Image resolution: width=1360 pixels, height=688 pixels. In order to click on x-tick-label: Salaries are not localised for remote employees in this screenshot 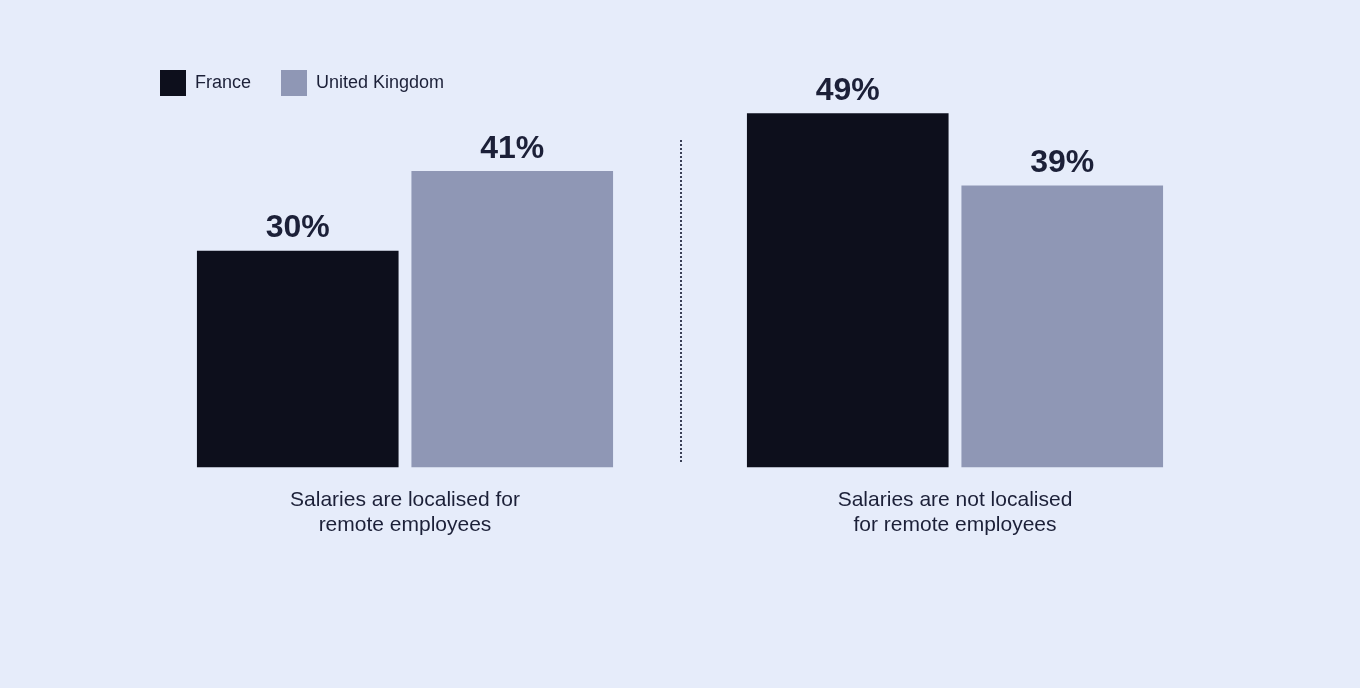, I will do `click(955, 511)`.